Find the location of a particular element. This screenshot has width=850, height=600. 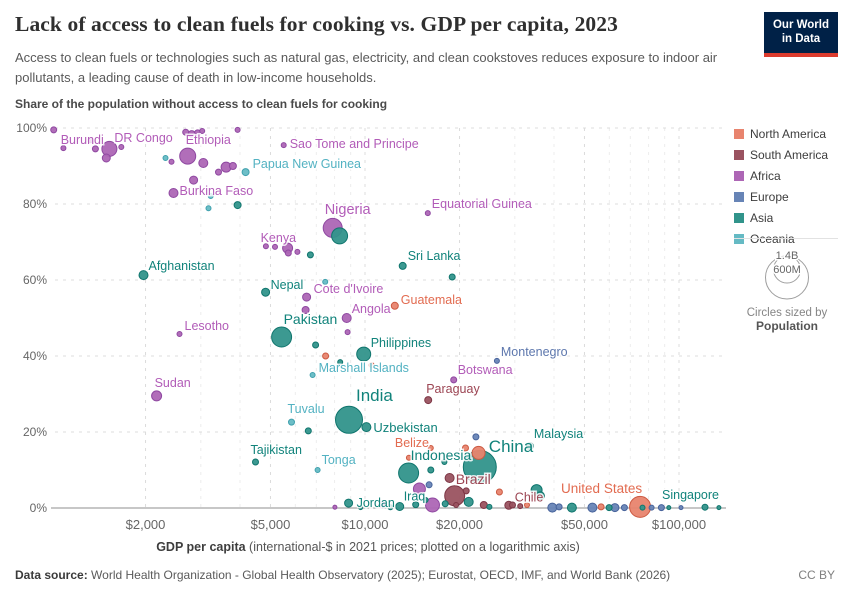

point-tuvalu is located at coordinates (291, 422).